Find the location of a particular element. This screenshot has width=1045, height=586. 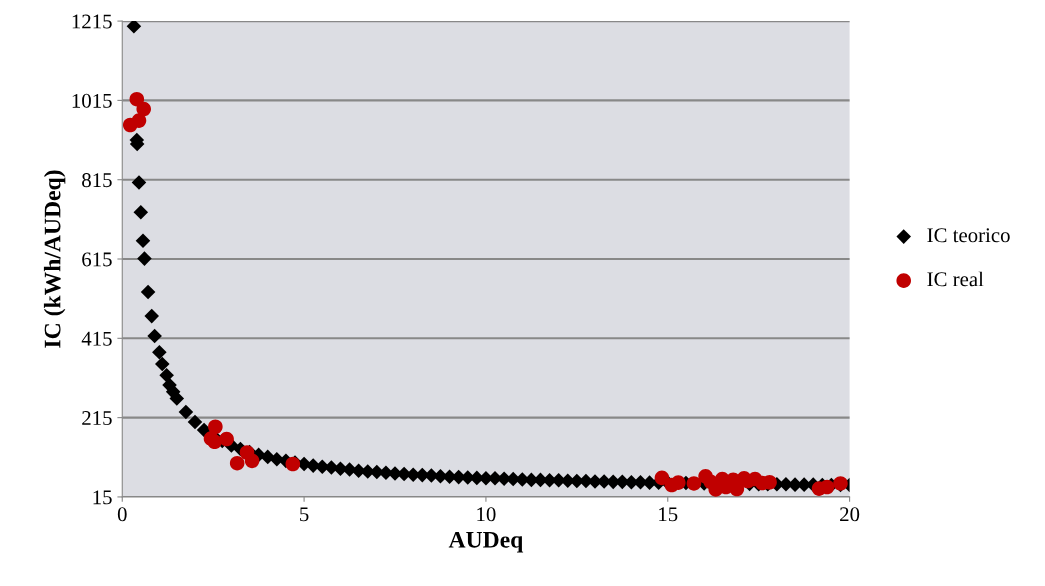

y-tick-label: 815 is located at coordinates (97, 180).